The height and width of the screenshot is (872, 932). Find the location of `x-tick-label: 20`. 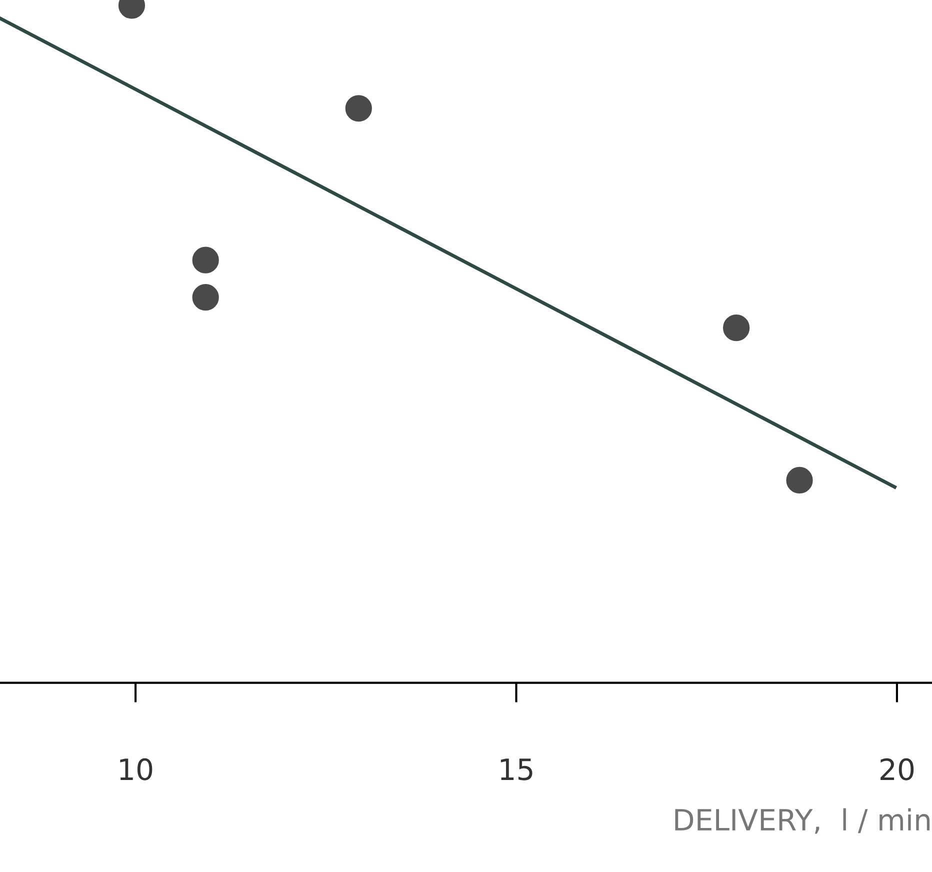

x-tick-label: 20 is located at coordinates (897, 769).